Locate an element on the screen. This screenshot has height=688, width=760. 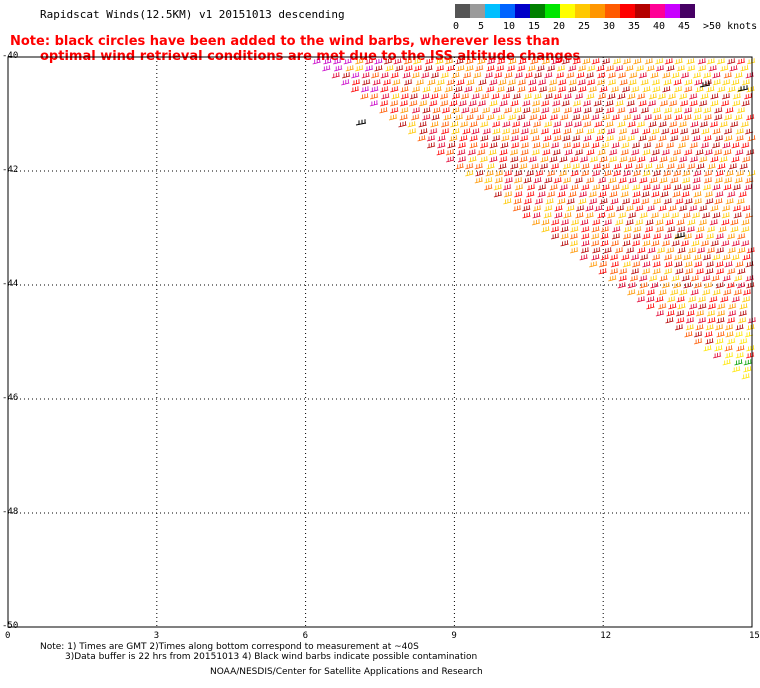
x-tick-label: 3 is located at coordinates (156, 636).